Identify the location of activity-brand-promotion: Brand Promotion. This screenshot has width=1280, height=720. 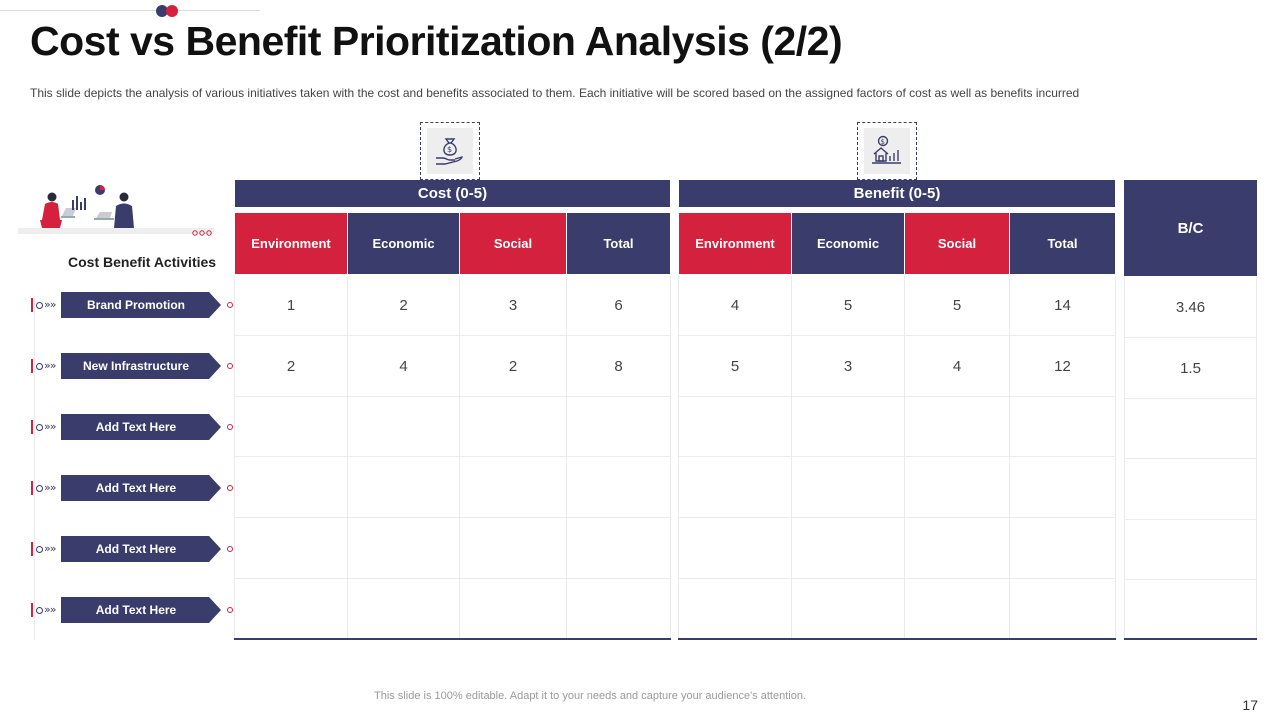
(141, 305).